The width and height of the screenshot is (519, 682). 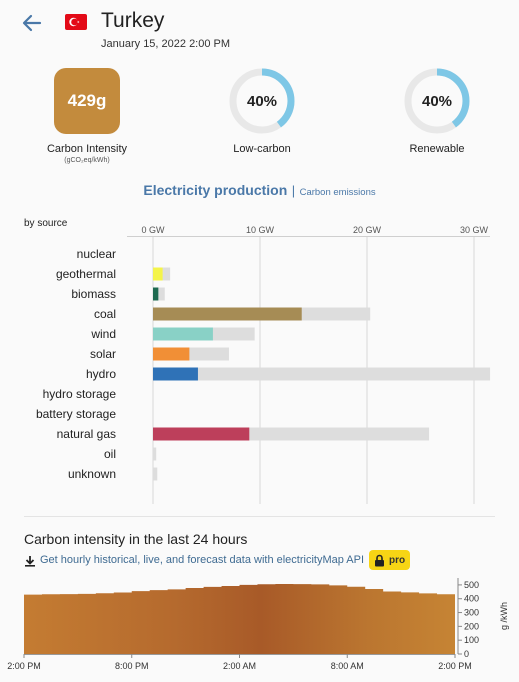 What do you see at coordinates (76, 22) in the screenshot?
I see `turkey-flag-icon` at bounding box center [76, 22].